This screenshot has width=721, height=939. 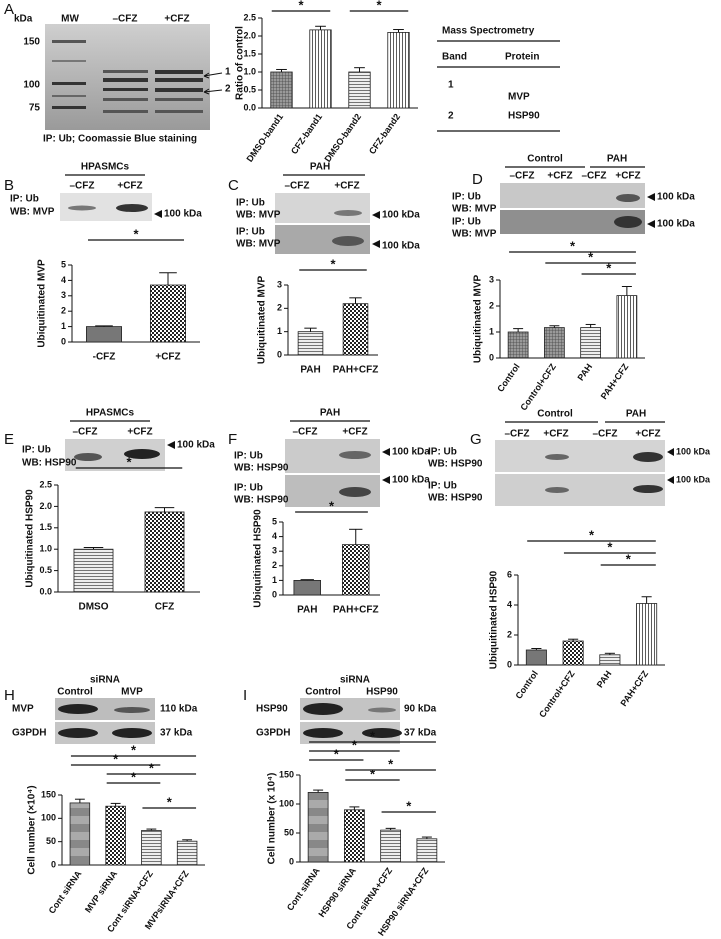 I want to click on y-tick-label: 1, so click(x=279, y=331).